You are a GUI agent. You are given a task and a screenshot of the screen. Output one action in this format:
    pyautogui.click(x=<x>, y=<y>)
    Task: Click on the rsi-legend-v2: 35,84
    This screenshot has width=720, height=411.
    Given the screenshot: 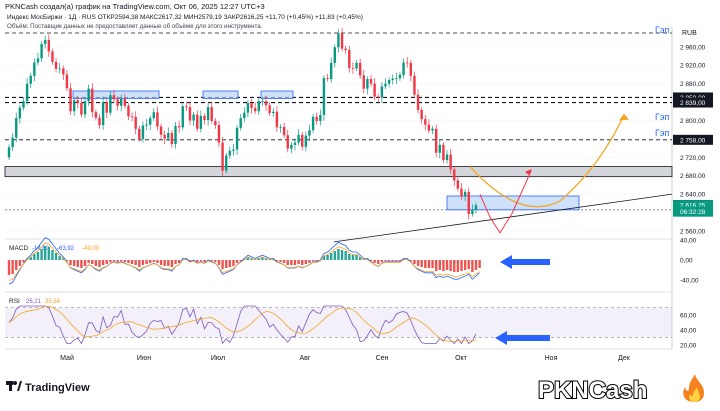 What is the action you would take?
    pyautogui.click(x=53, y=302)
    